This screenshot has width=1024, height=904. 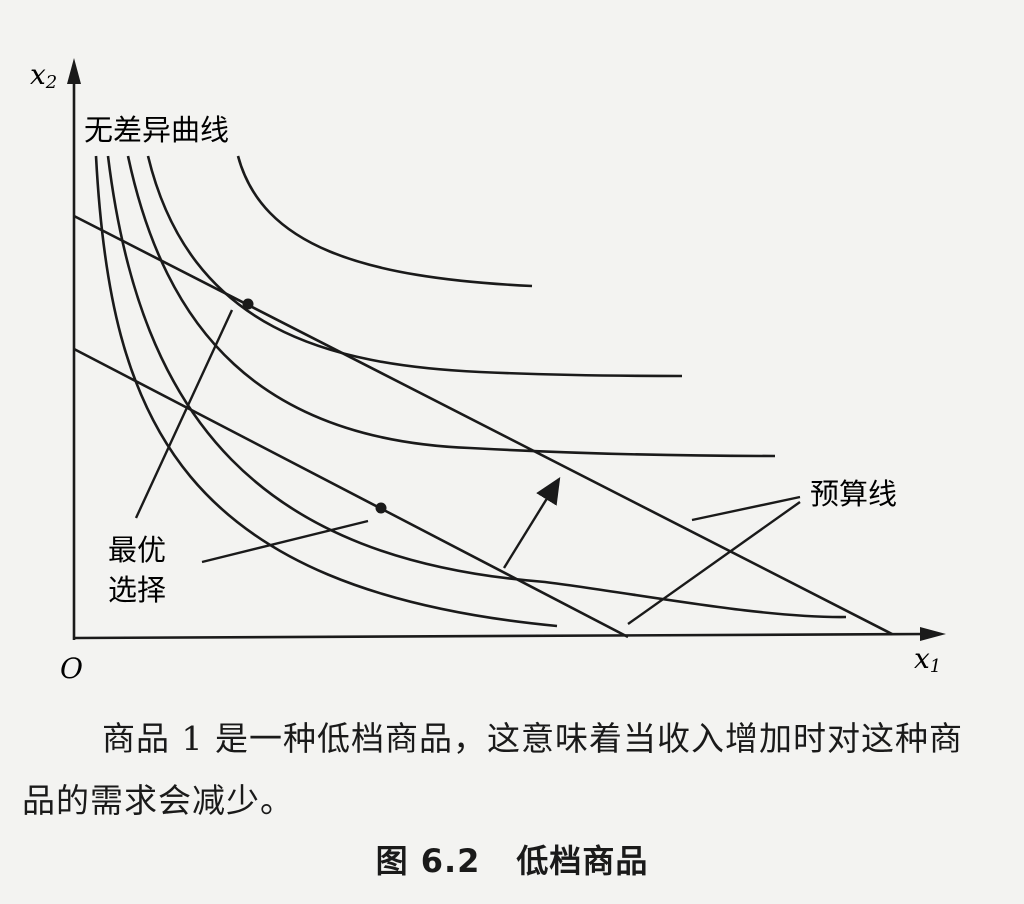 I want to click on indifference-curve-label: 无差异曲线, so click(x=156, y=130).